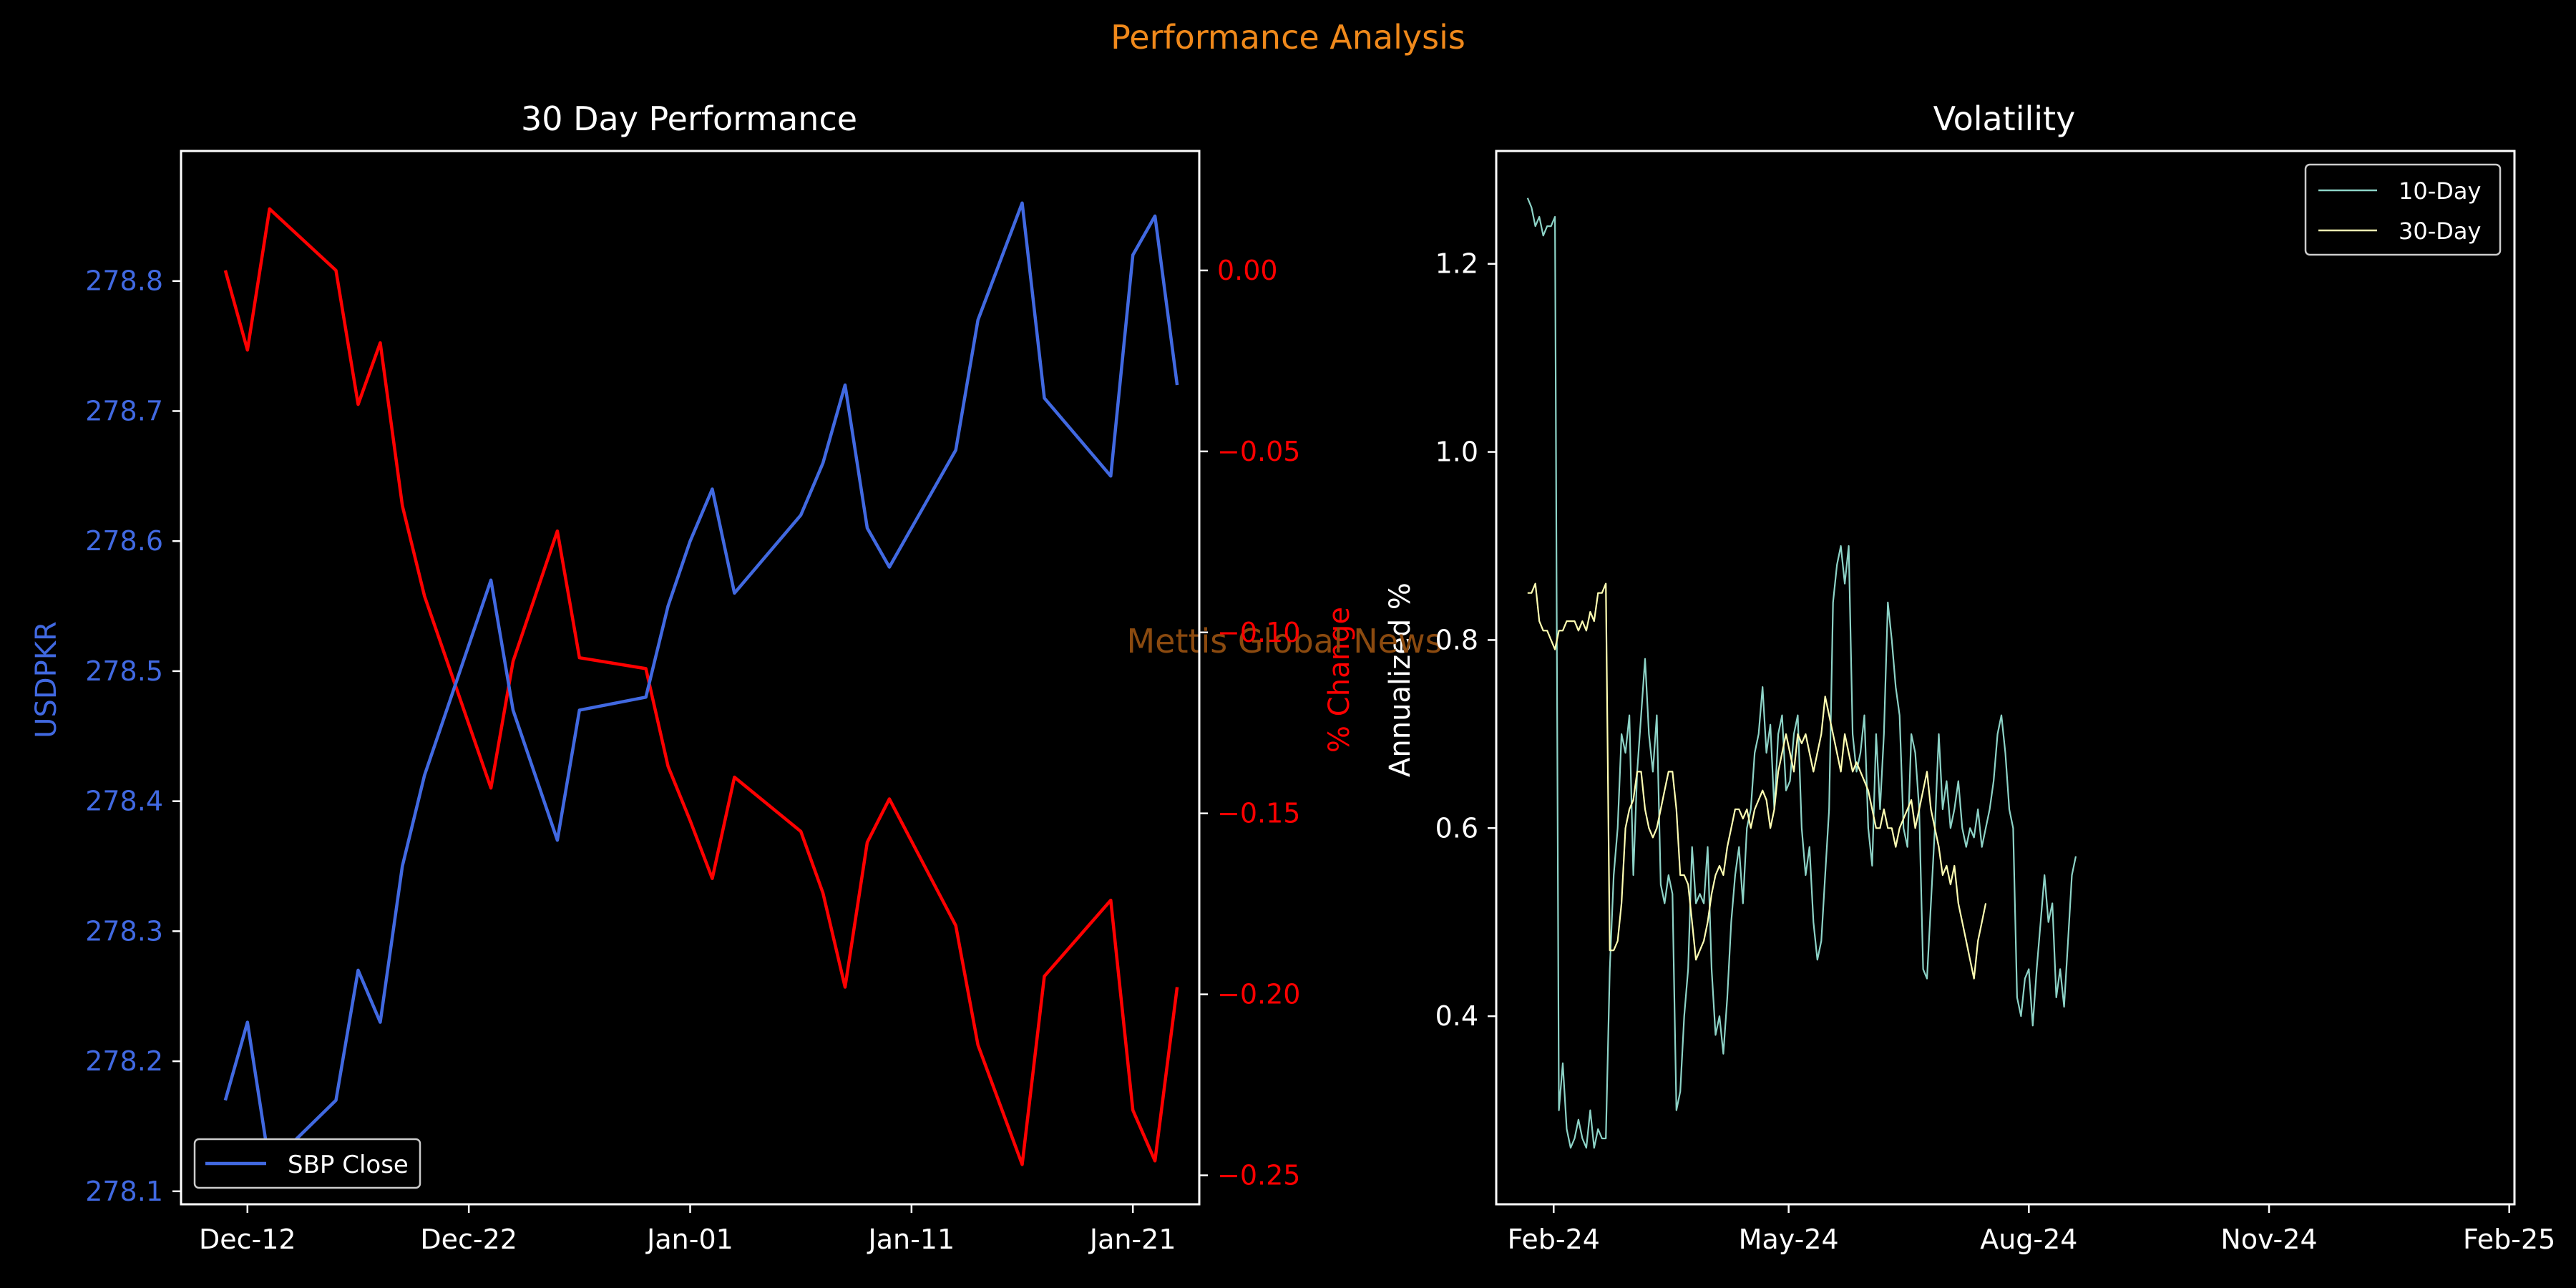 This screenshot has height=1288, width=2576. Describe the element at coordinates (348, 1165) in the screenshot. I see `legend-label-sbp-close: SBP Close` at that location.